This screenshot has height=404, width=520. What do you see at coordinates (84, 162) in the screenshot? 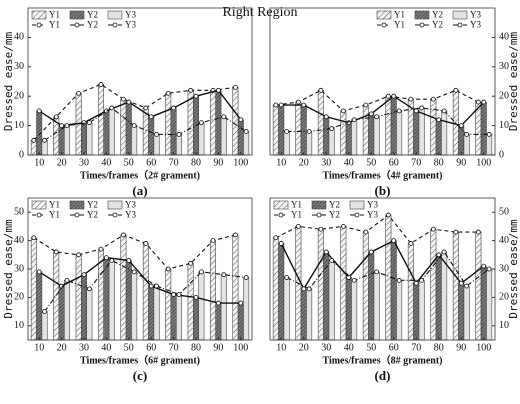
I see `x-tick-label: 30` at bounding box center [84, 162].